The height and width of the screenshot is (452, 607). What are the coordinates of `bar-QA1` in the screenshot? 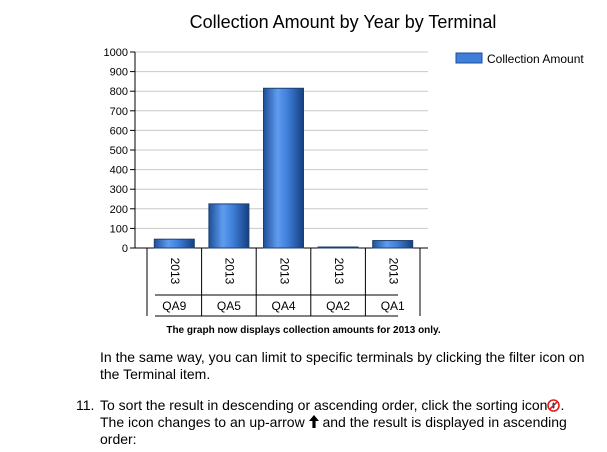 It's located at (393, 244).